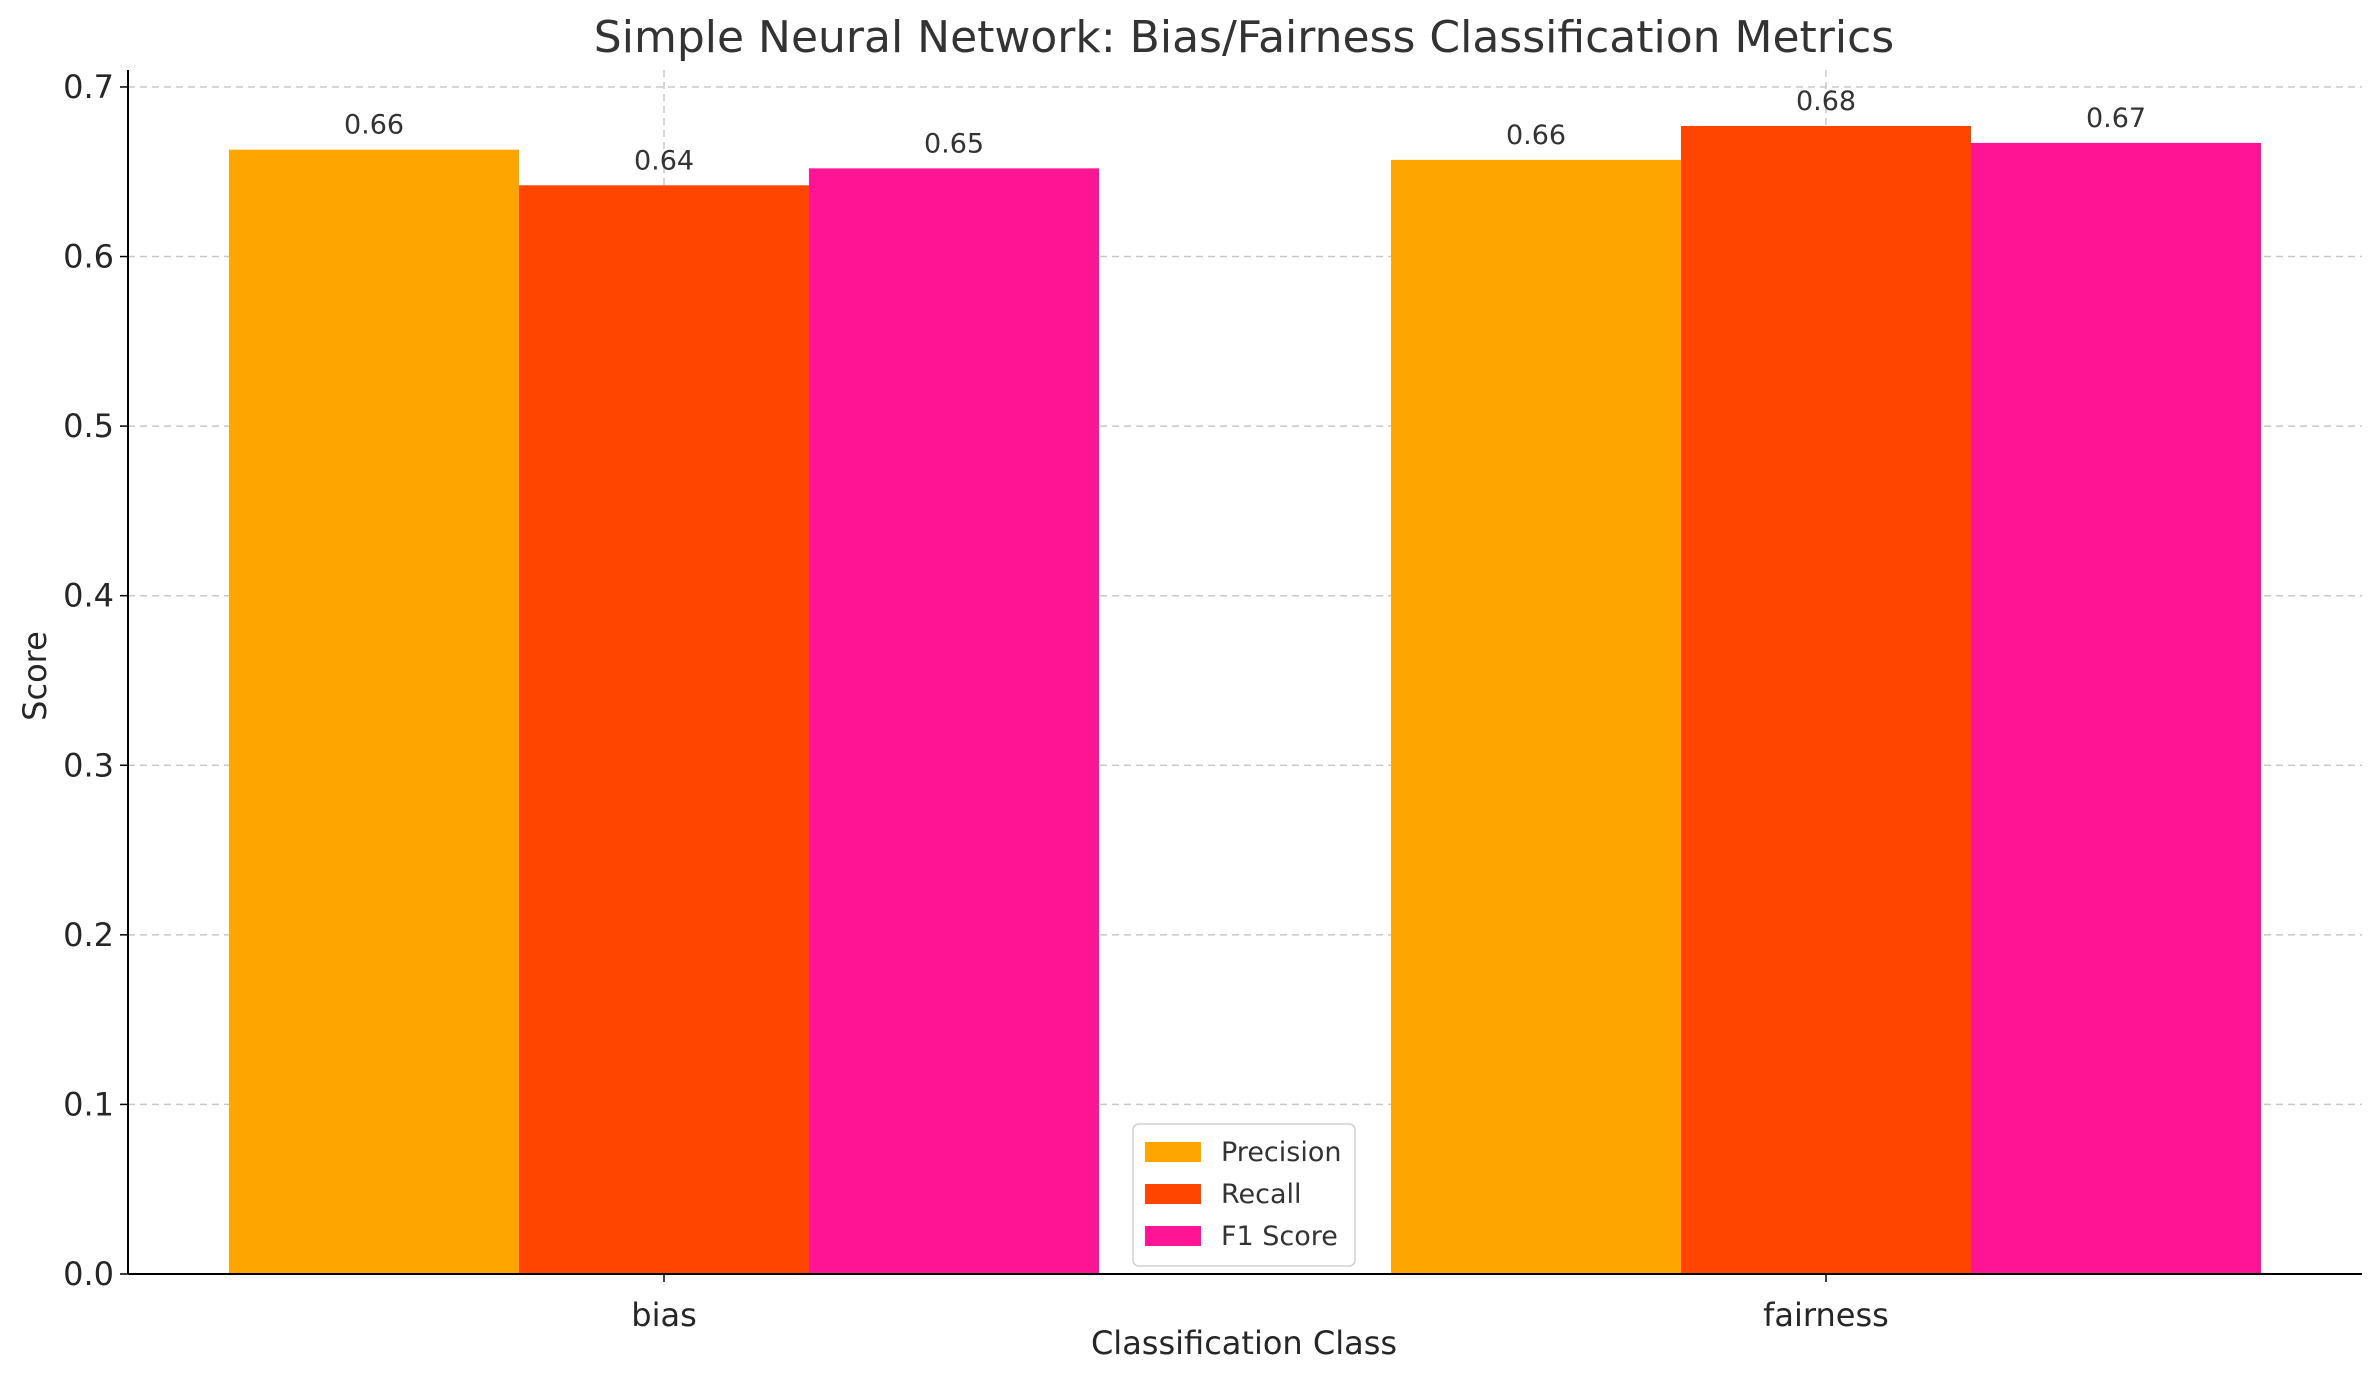 The height and width of the screenshot is (1380, 2379). I want to click on y-tick-label: 0.4, so click(88, 596).